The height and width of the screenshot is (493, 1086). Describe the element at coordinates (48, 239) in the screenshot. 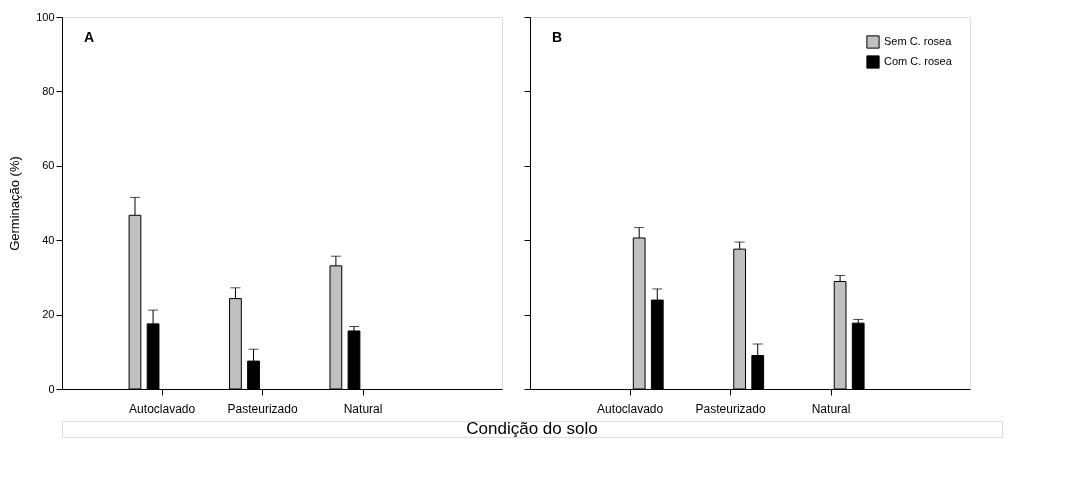

I see `y-tick-label: 40` at that location.